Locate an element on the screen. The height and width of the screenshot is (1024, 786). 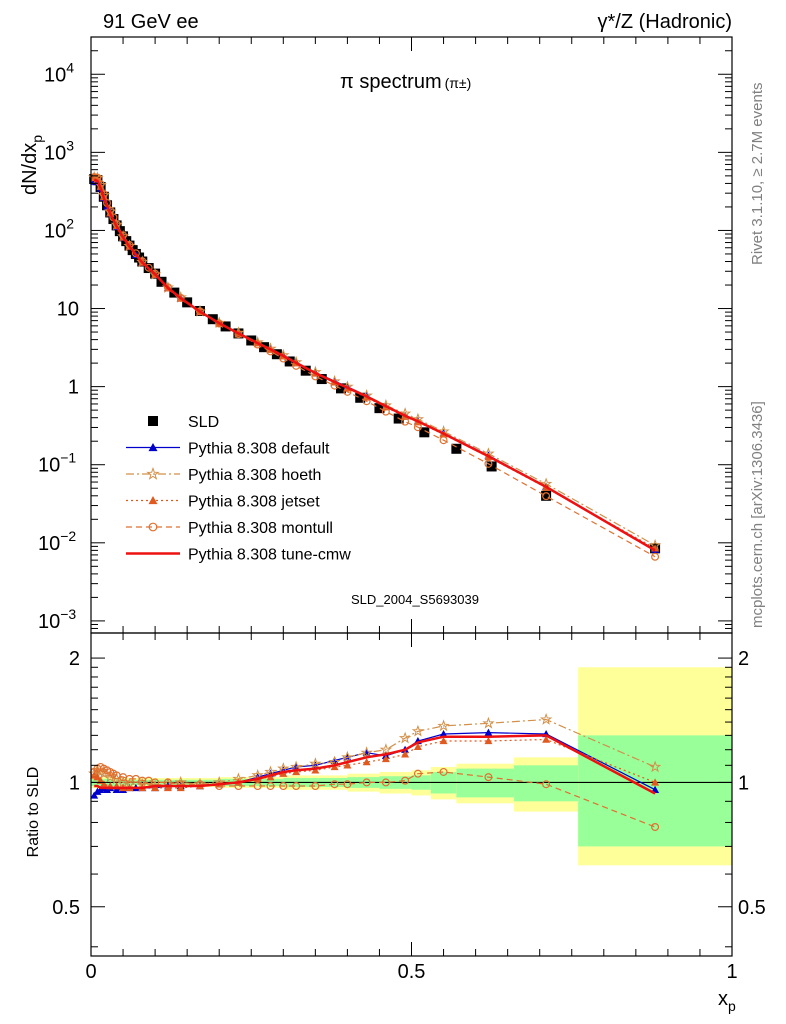
rivet-label: Rivet 3.1.10, ≥ 2.7M events is located at coordinates (757, 174).